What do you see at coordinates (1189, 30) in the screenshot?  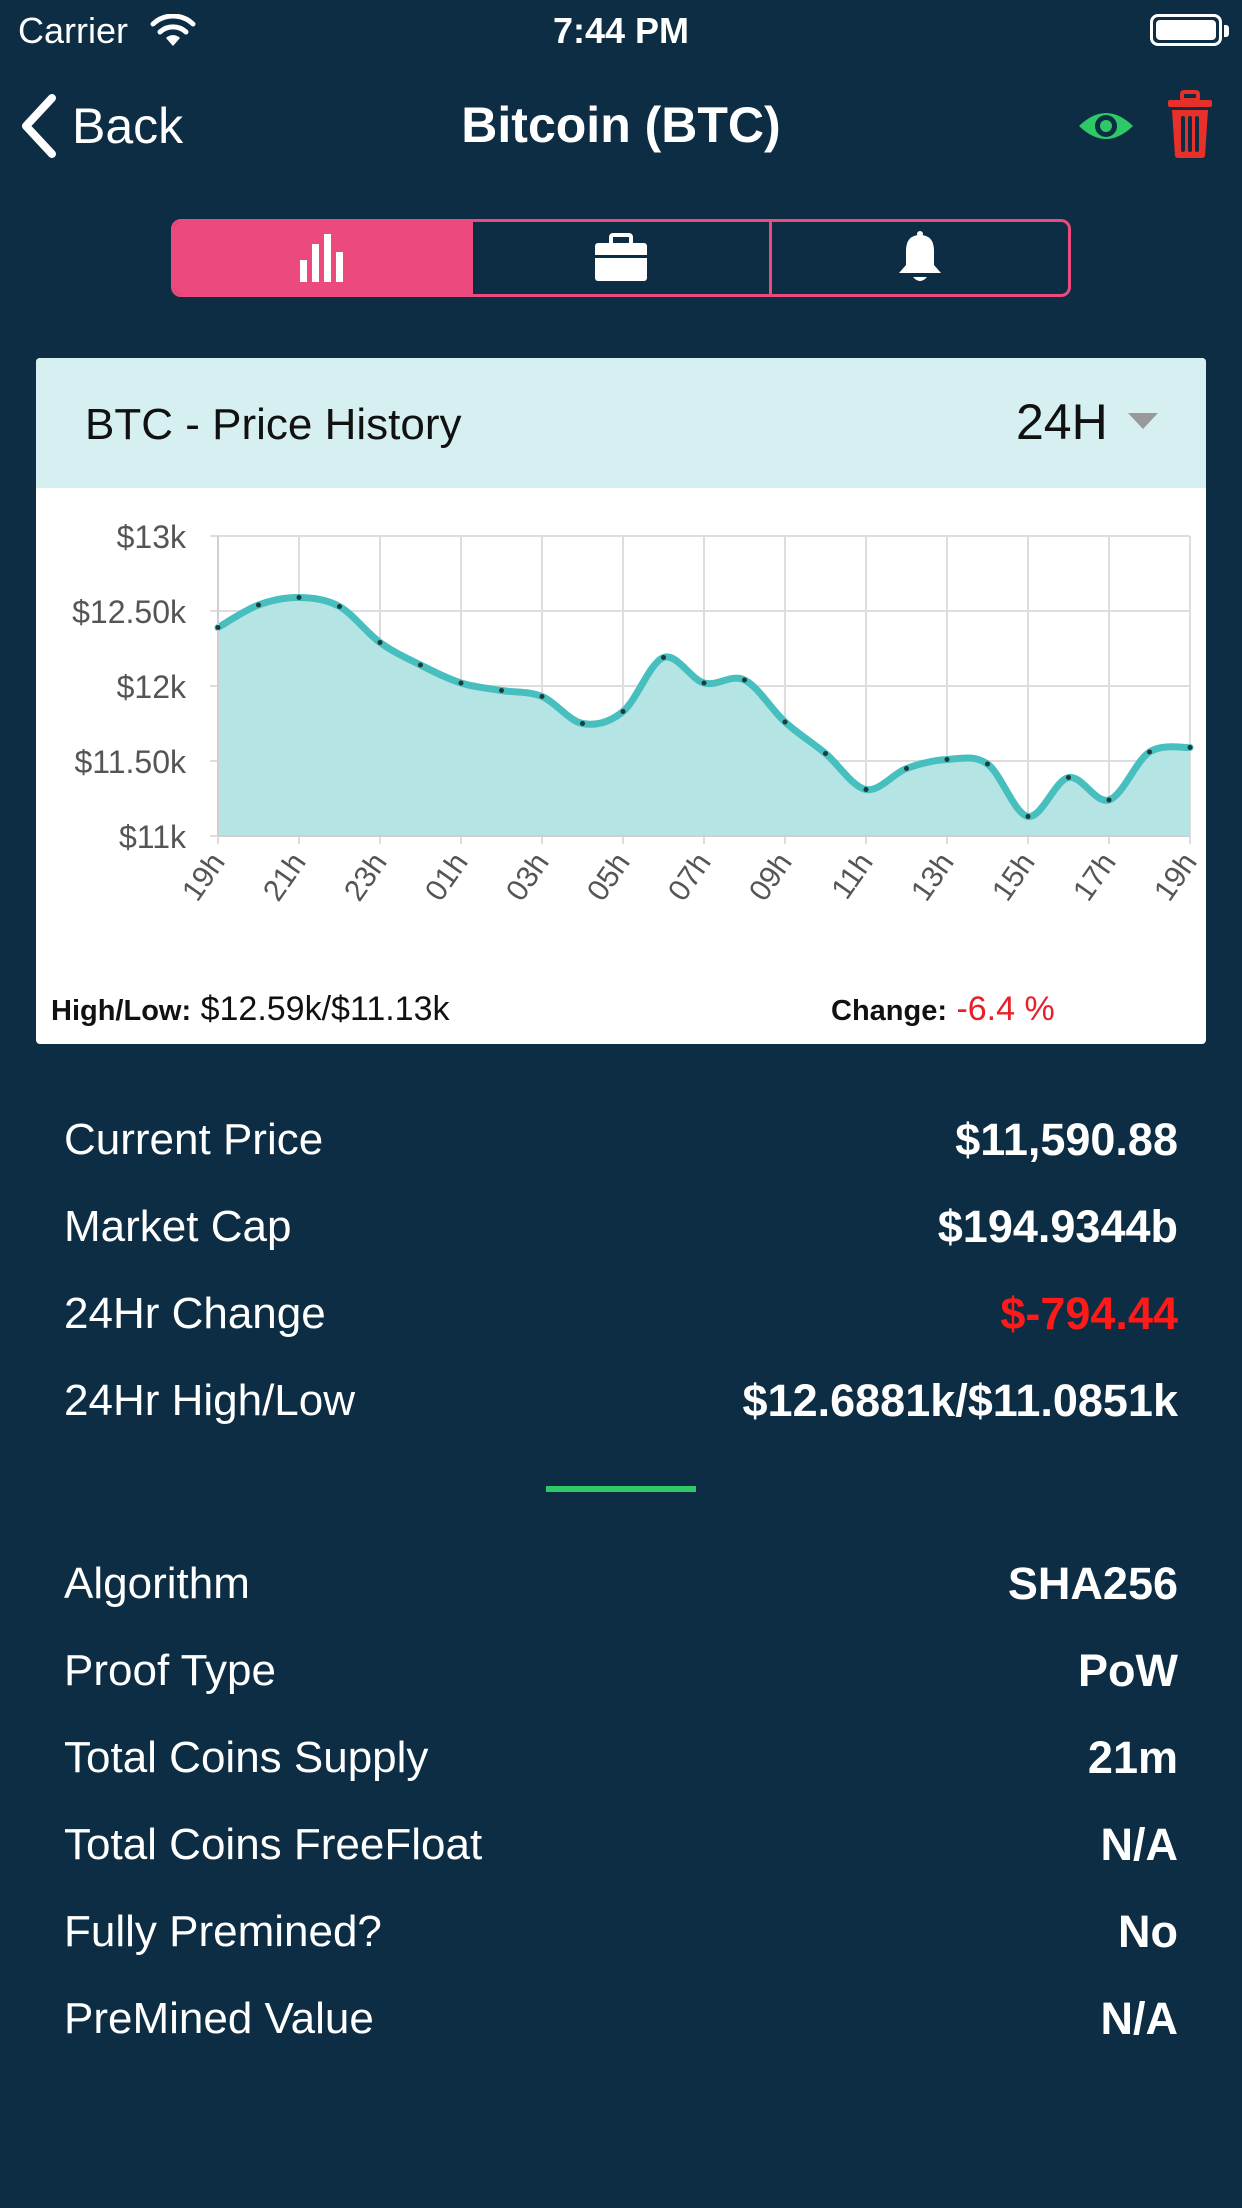 I see `battery-icon` at bounding box center [1189, 30].